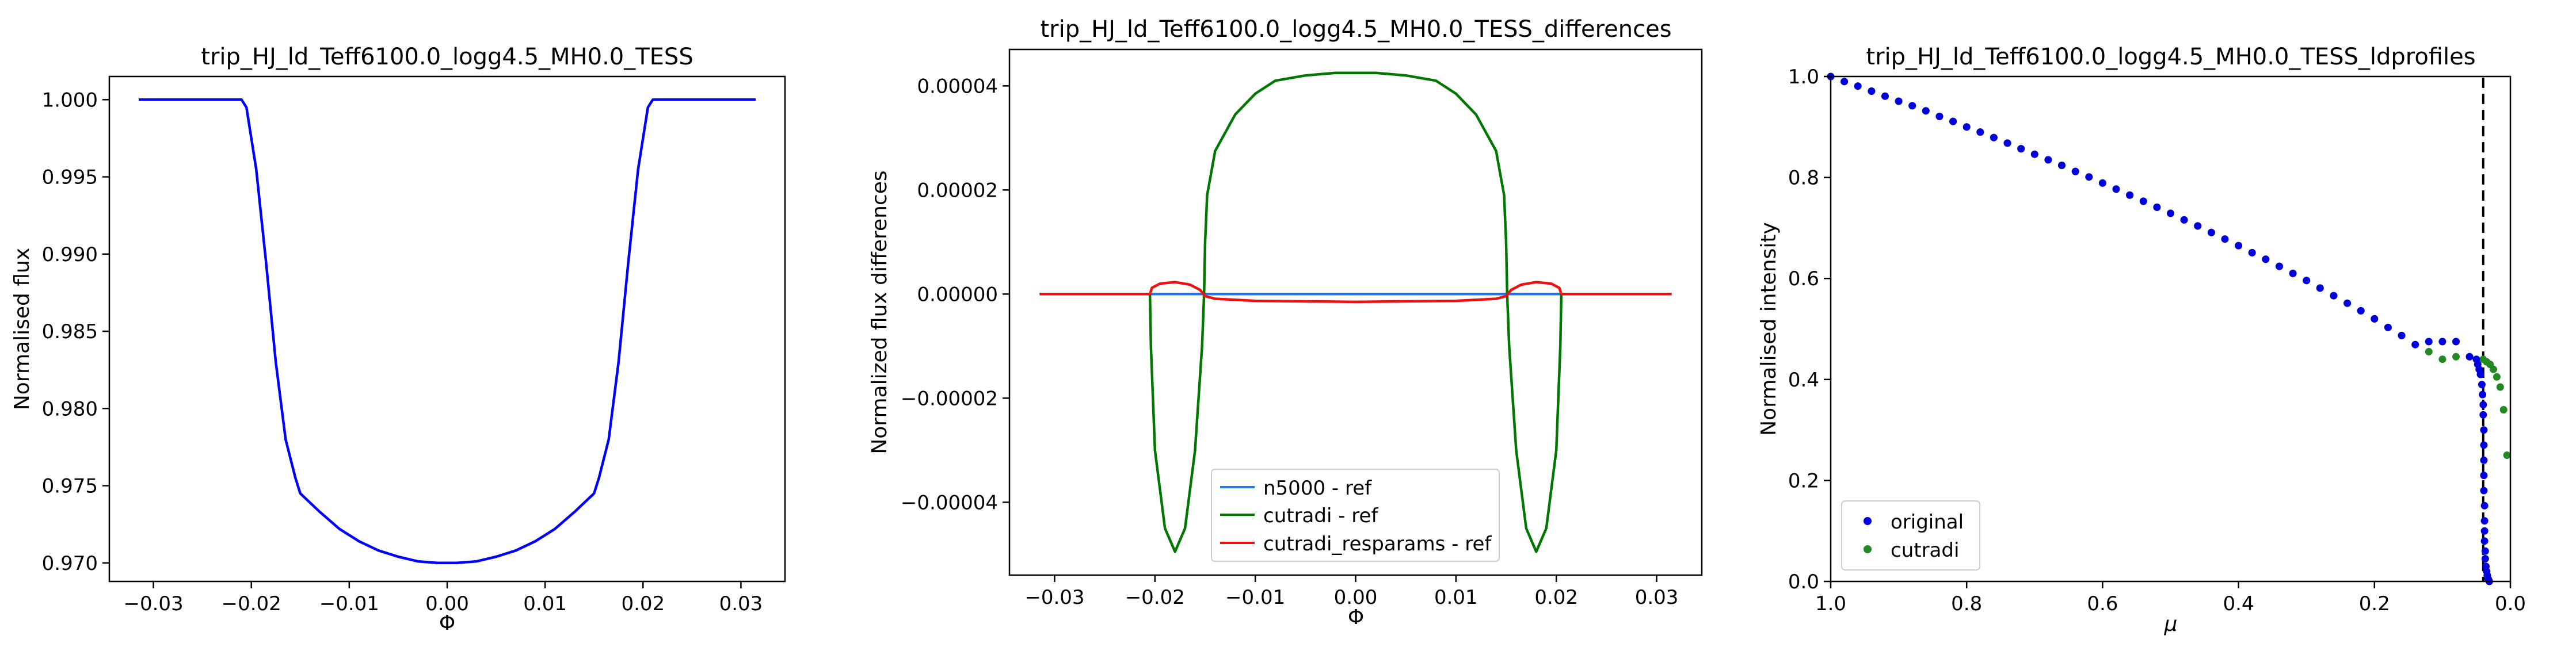 The width and height of the screenshot is (2576, 647). Describe the element at coordinates (70, 563) in the screenshot. I see `y-tick-label: 0.970` at that location.